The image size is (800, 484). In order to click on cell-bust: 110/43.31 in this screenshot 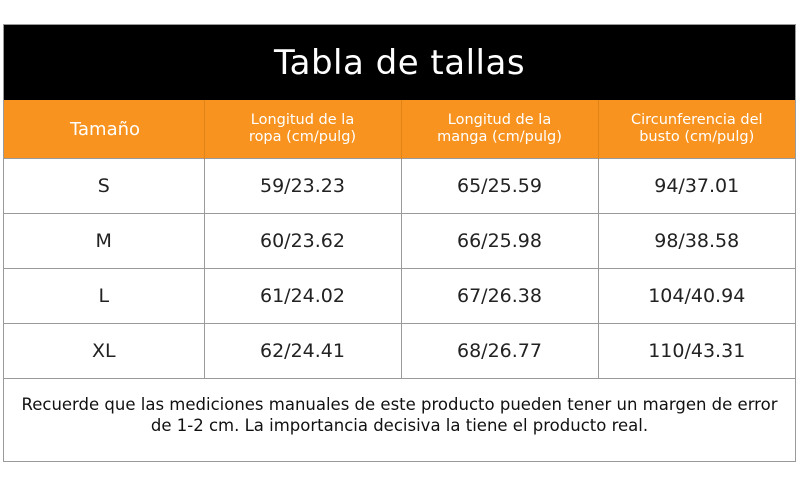, I will do `click(696, 351)`.